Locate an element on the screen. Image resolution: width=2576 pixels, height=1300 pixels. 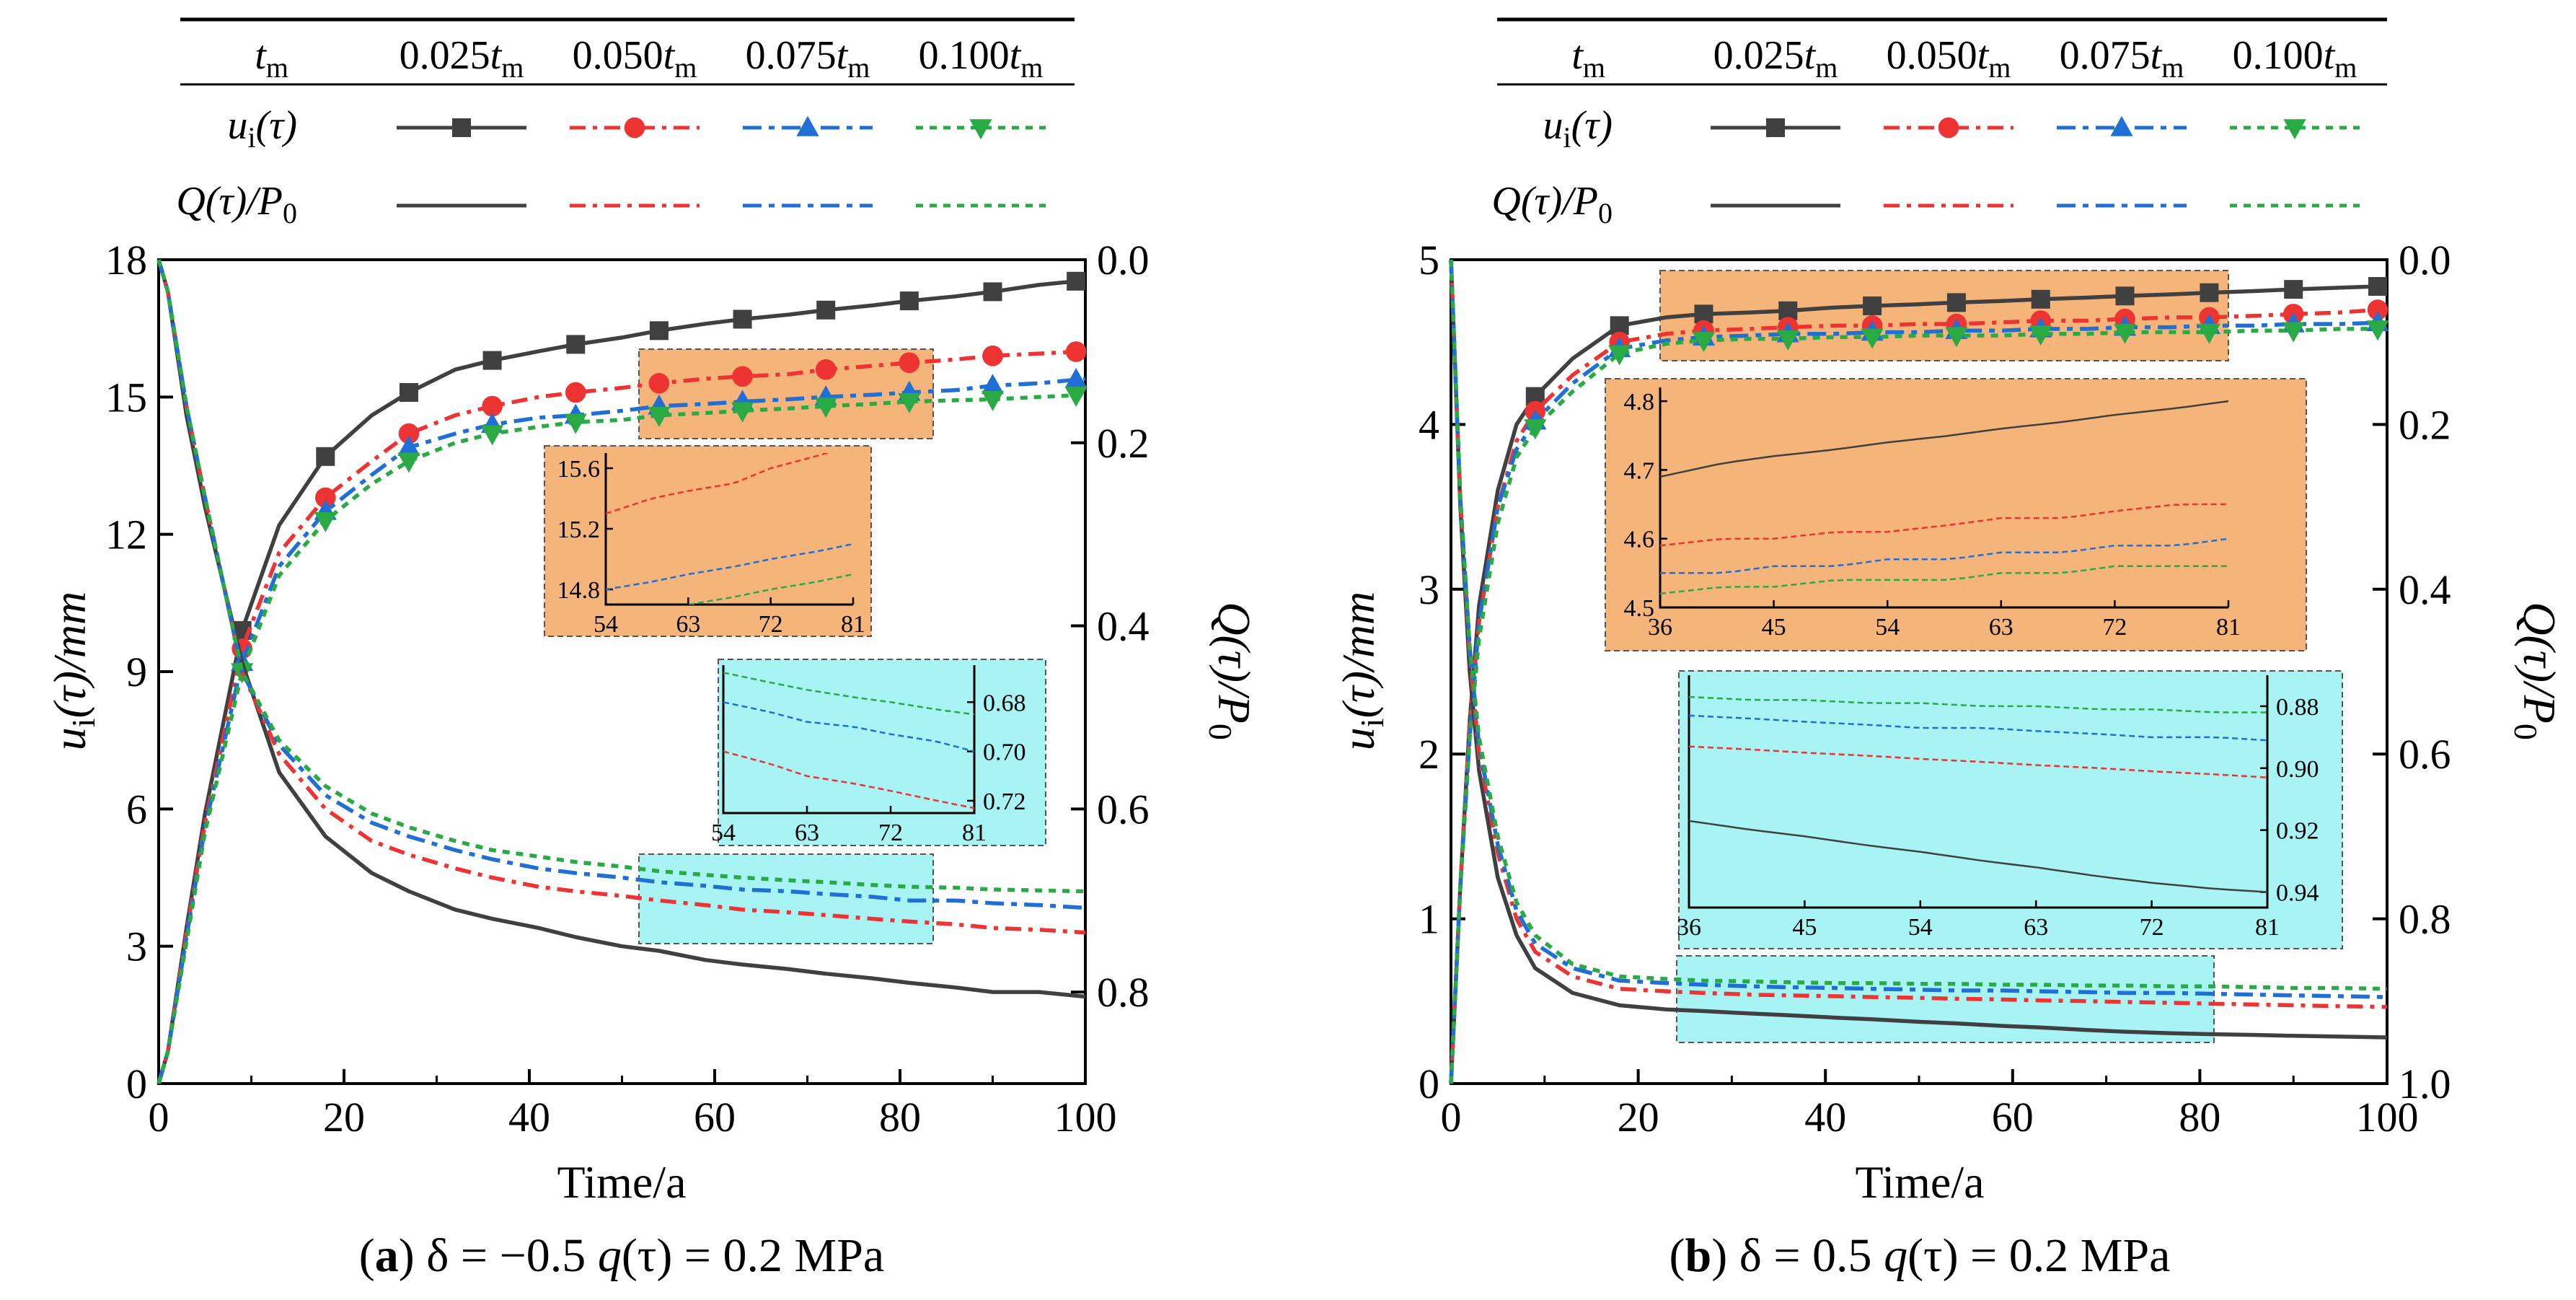
inset-x-tick-label: 45 is located at coordinates (1774, 627).